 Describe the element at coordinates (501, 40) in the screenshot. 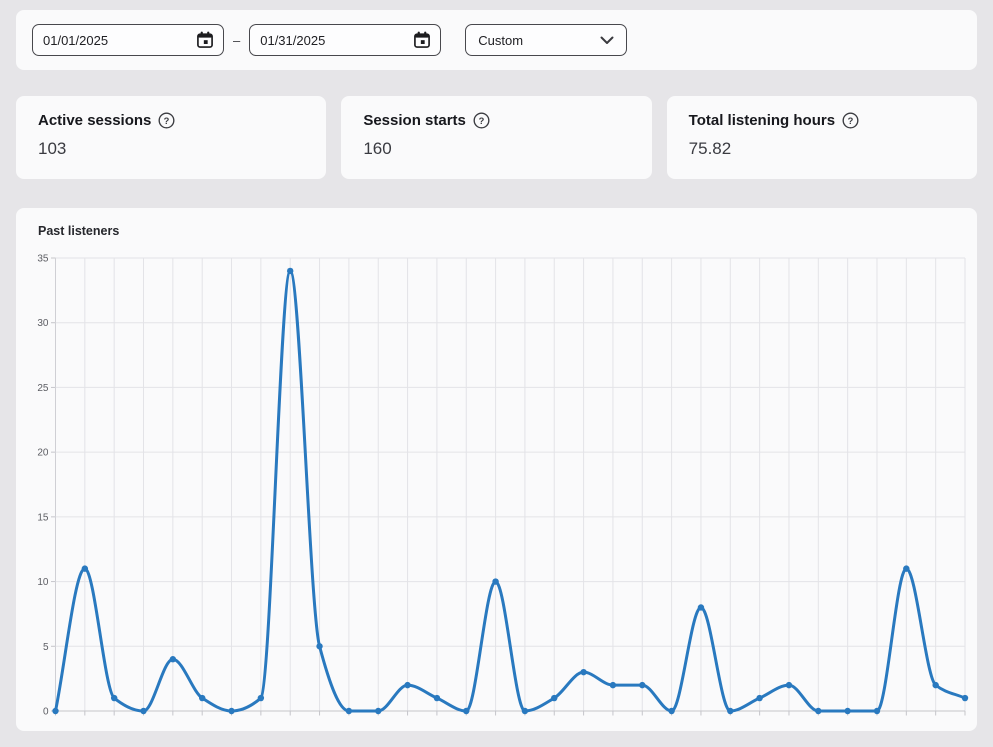

I see `preset-select-value: Custom` at that location.